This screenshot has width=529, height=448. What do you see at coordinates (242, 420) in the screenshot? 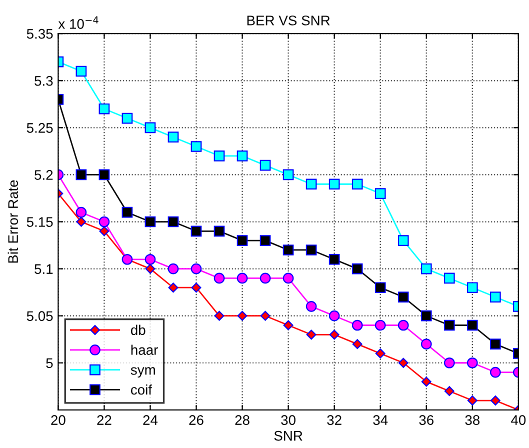
I see `x-tick-label: 28` at bounding box center [242, 420].